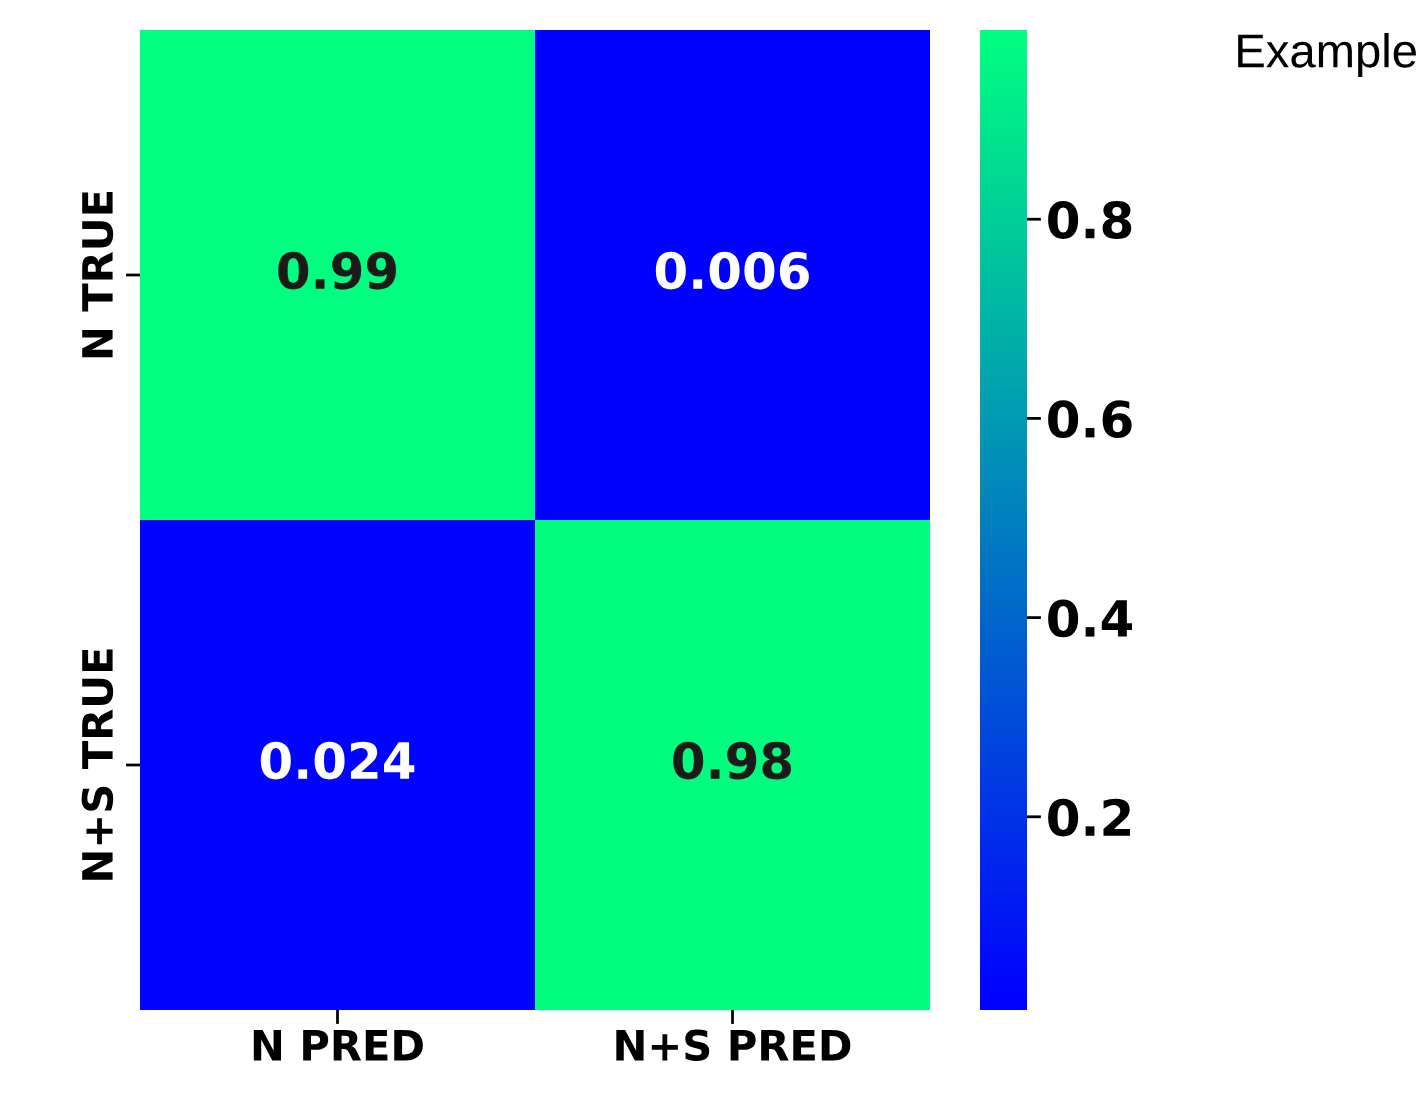  I want to click on text: Example, so click(1327, 55).